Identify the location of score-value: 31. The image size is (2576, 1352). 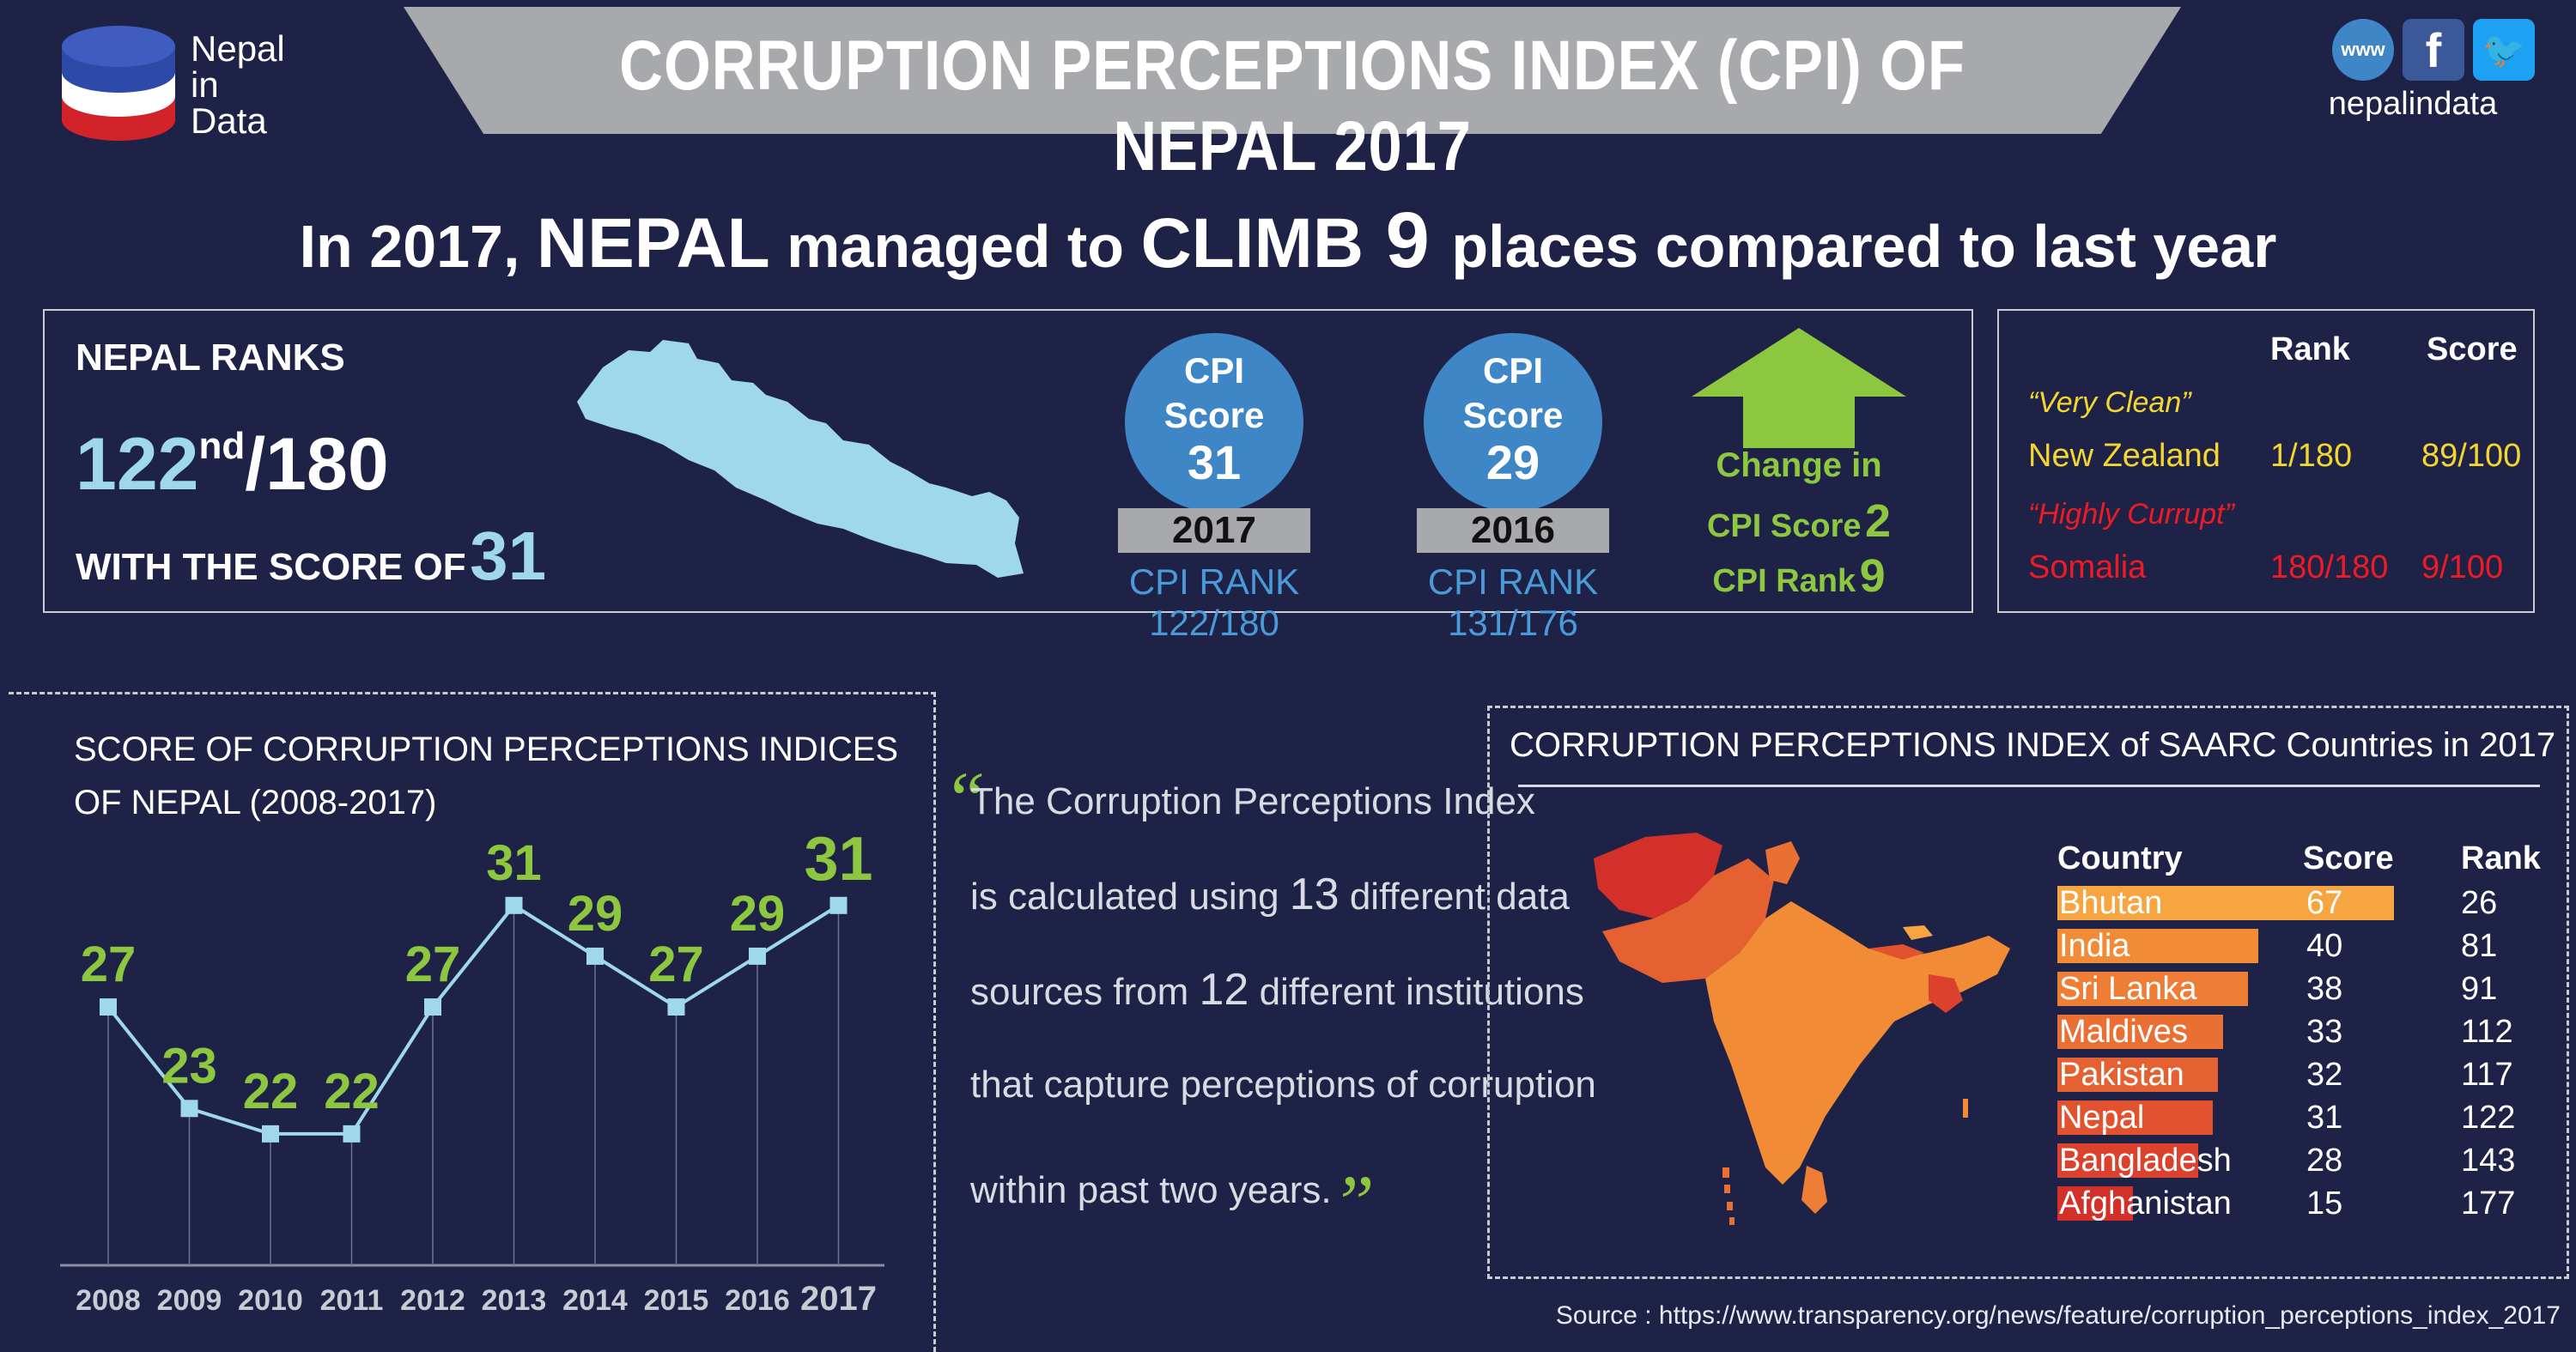
(508, 556).